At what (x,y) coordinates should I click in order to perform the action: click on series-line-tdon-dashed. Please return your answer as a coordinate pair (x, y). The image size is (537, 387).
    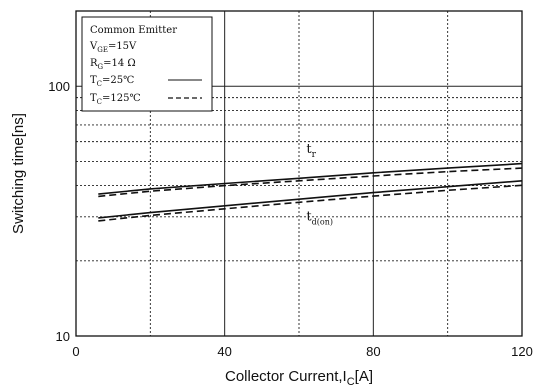
    Looking at the image, I should click on (310, 203).